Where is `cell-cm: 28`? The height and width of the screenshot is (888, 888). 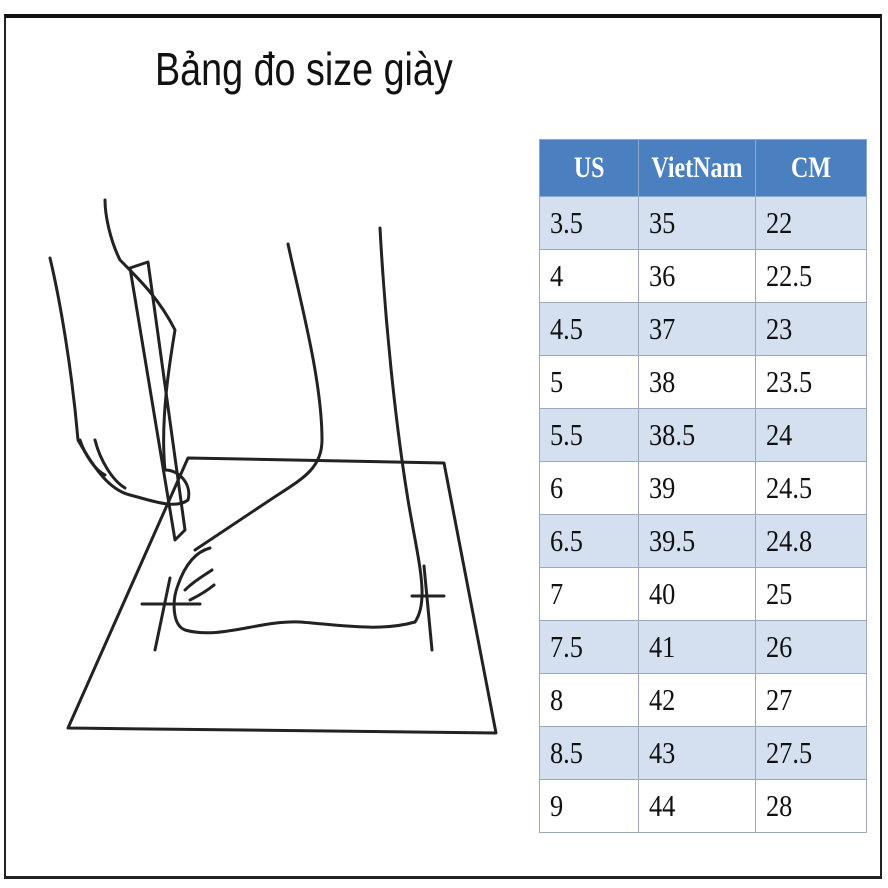 cell-cm: 28 is located at coordinates (811, 806).